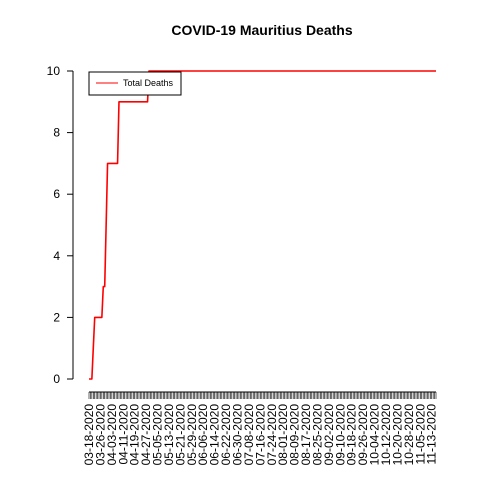 This screenshot has width=480, height=480. Describe the element at coordinates (112, 435) in the screenshot. I see `x-tick-label: 04-03-2020` at that location.